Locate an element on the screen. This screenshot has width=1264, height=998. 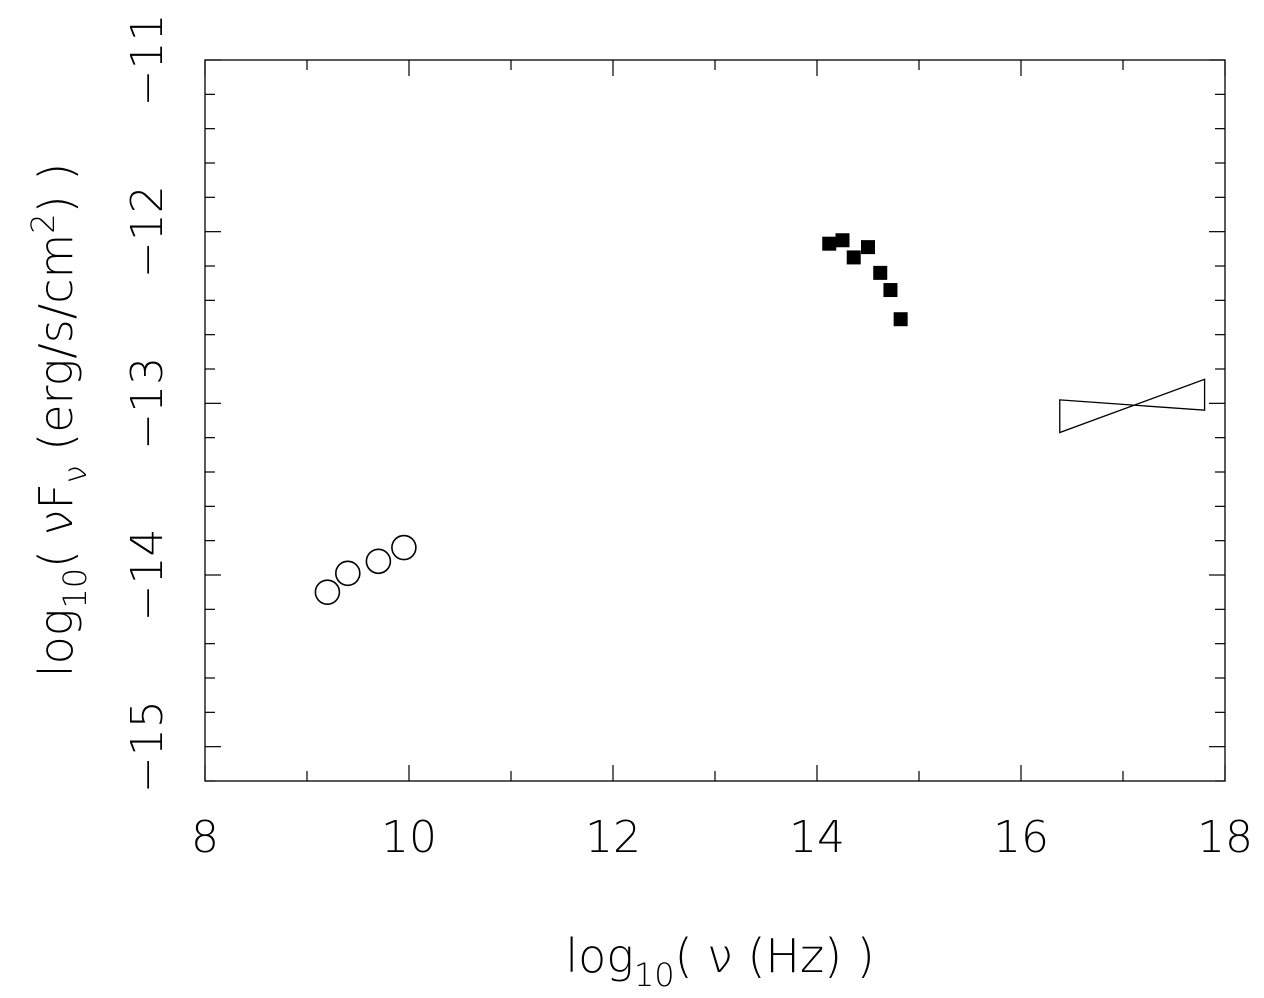
x-tick-label: 18 is located at coordinates (1225, 837).